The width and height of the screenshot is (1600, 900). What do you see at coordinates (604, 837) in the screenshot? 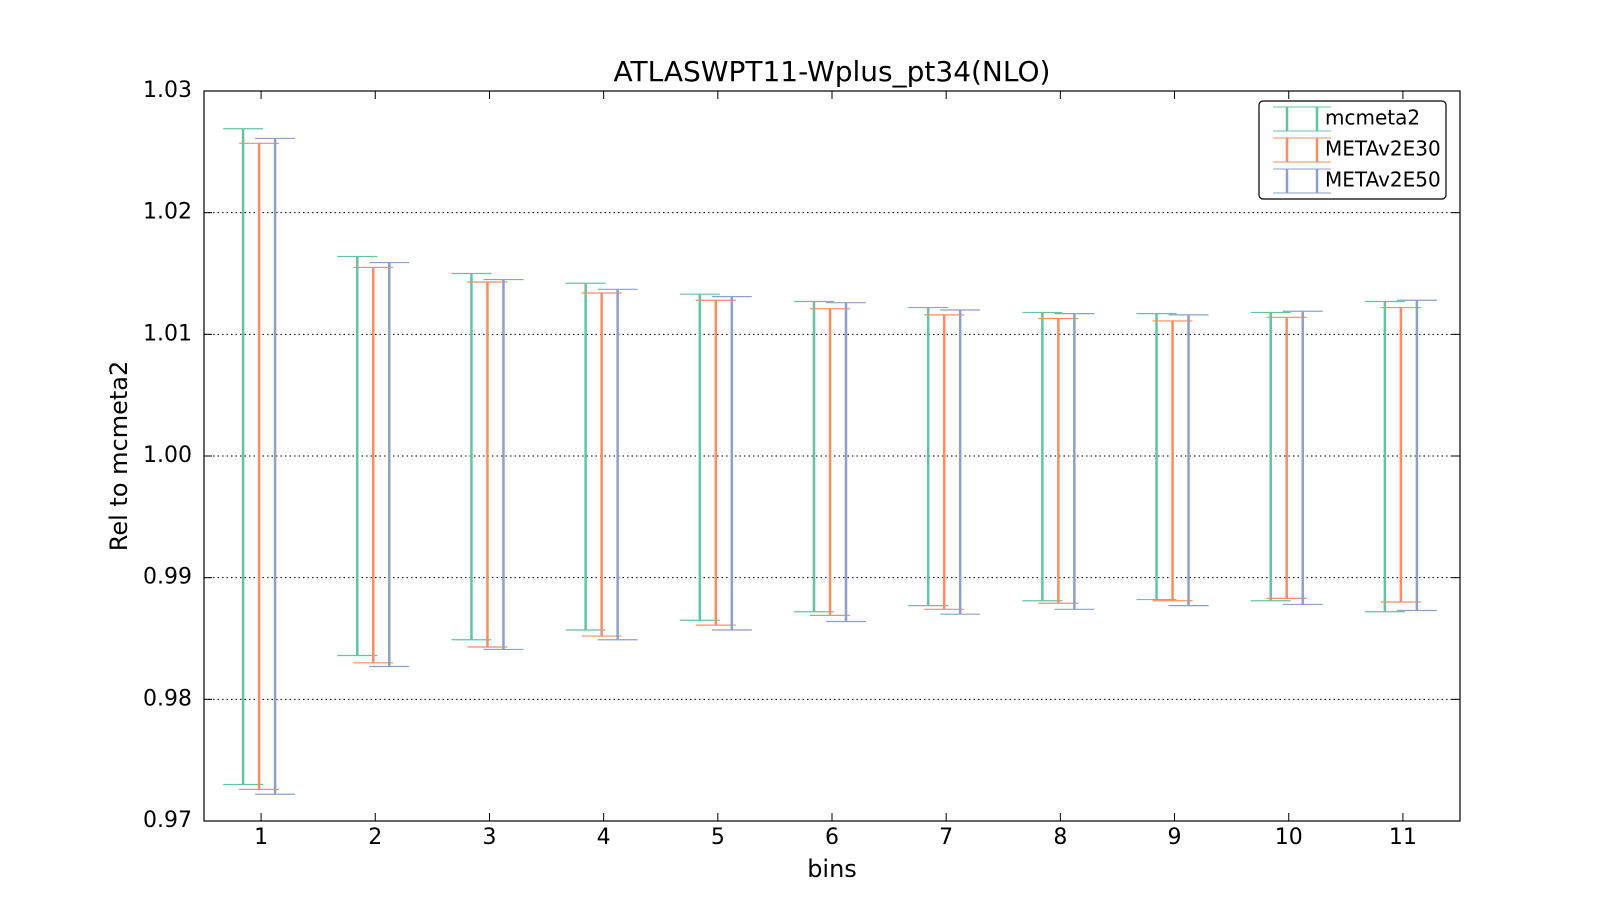
I see `x-tick-label: 4` at bounding box center [604, 837].